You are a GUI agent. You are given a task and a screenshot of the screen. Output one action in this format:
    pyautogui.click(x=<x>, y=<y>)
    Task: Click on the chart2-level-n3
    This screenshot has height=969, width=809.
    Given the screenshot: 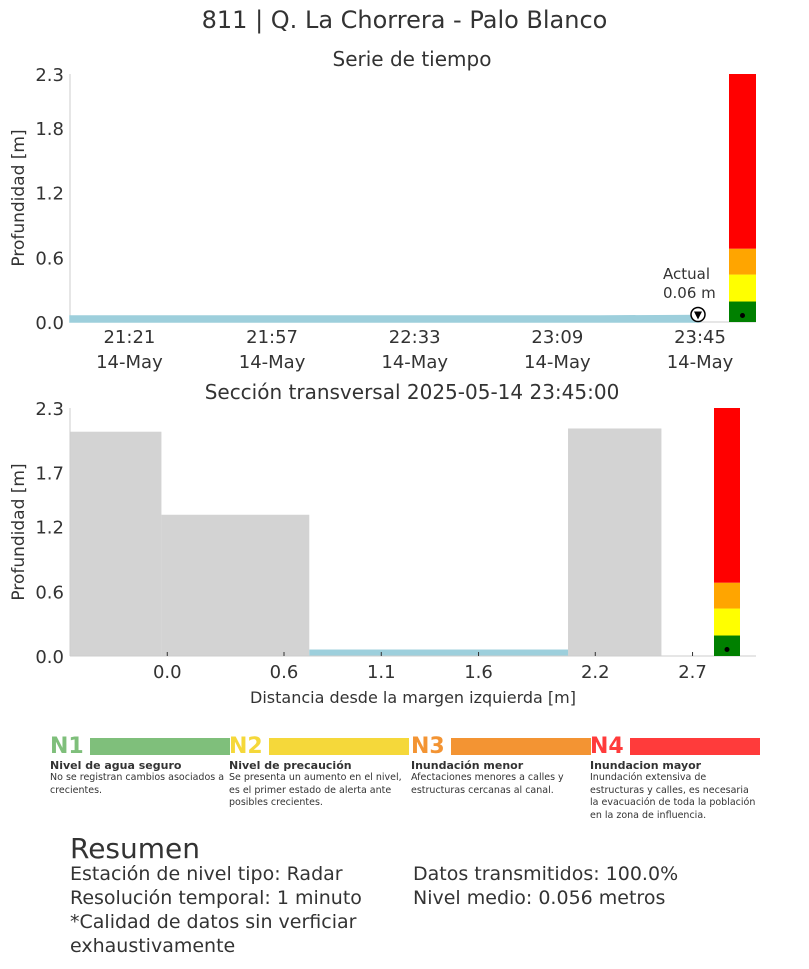 What is the action you would take?
    pyautogui.click(x=727, y=595)
    